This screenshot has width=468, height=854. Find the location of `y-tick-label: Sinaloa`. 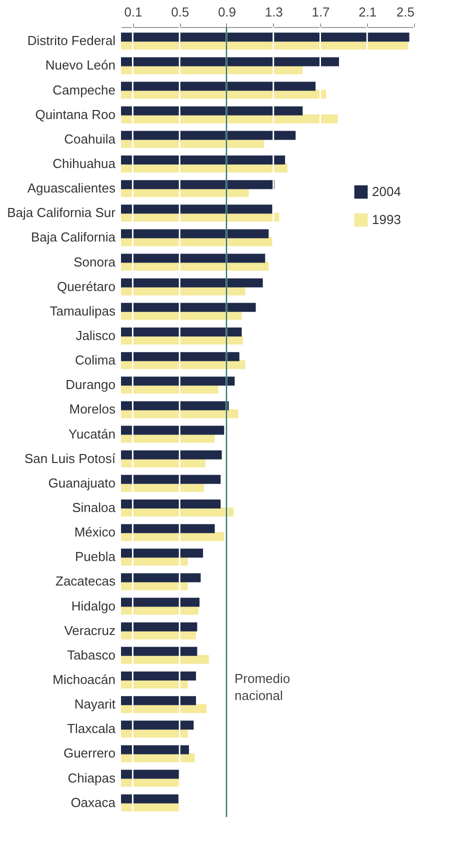

y-tick-label: Sinaloa is located at coordinates (94, 508).